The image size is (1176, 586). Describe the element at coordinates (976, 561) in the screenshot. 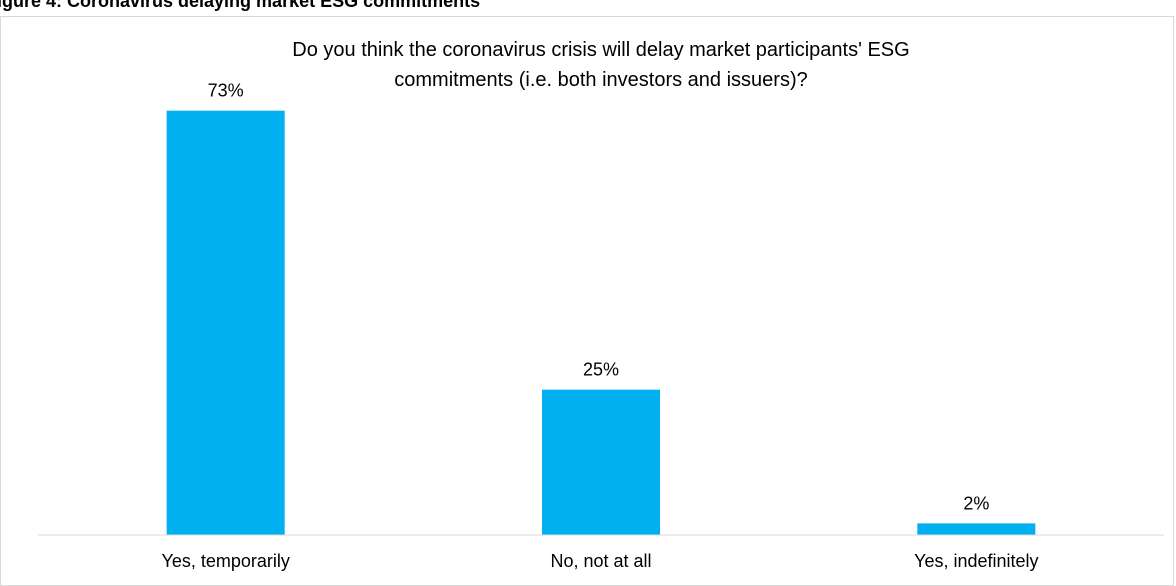

I see `x-tick-label-3: Yes, indefinitely` at that location.